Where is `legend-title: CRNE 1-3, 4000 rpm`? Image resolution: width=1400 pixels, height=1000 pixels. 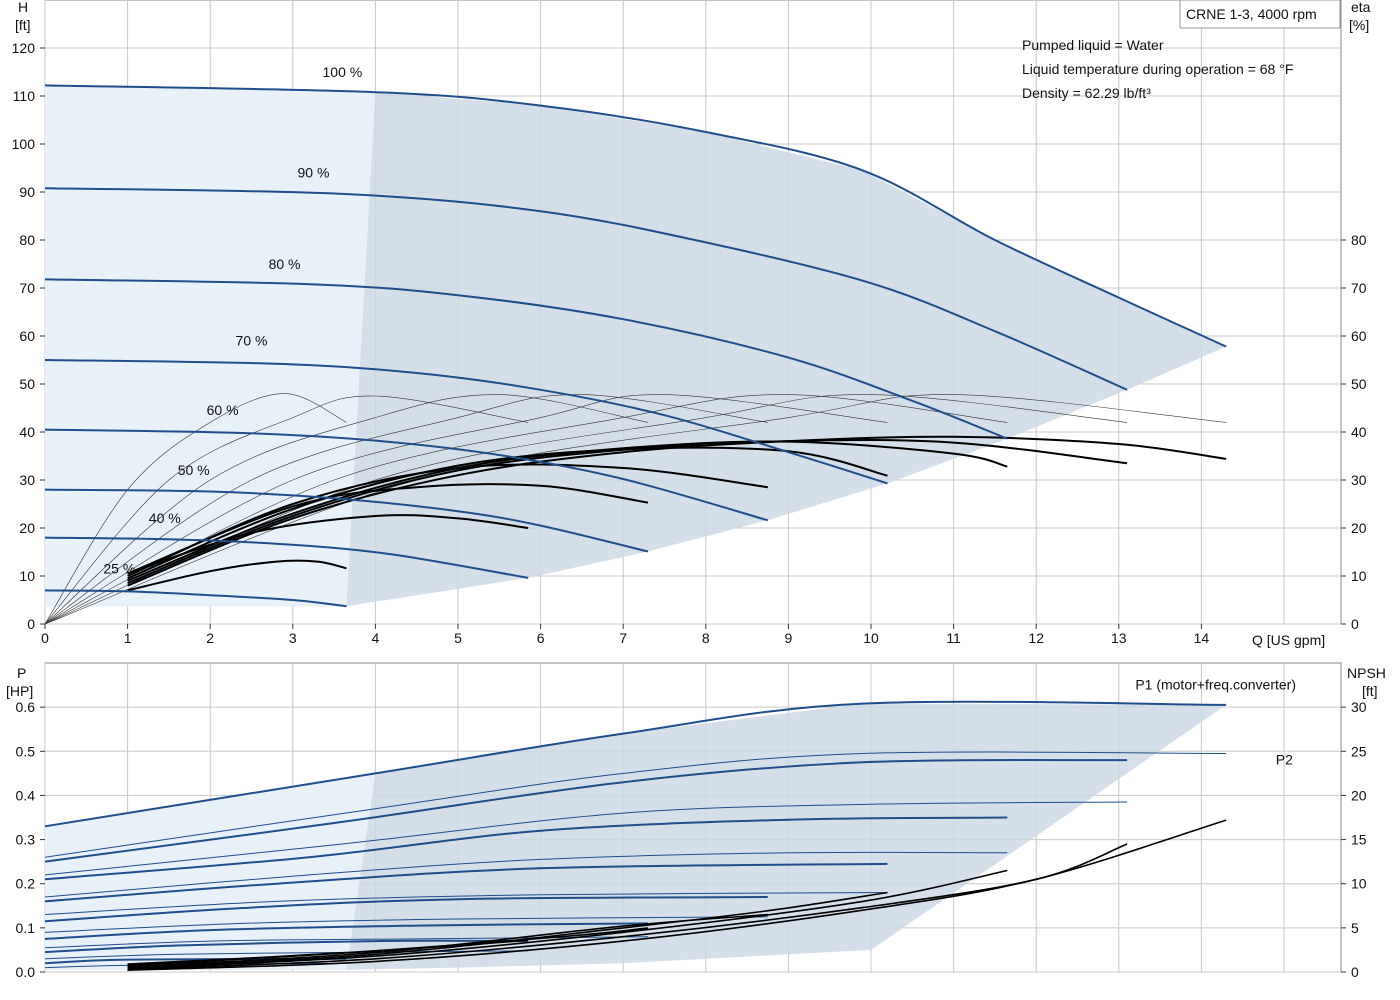
legend-title: CRNE 1-3, 4000 rpm is located at coordinates (1251, 14).